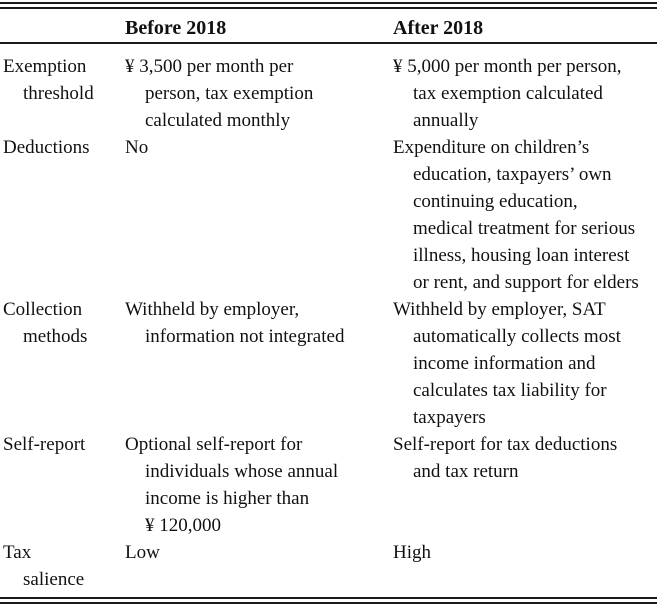  Describe the element at coordinates (328, 5) in the screenshot. I see `top-double-rule` at that location.